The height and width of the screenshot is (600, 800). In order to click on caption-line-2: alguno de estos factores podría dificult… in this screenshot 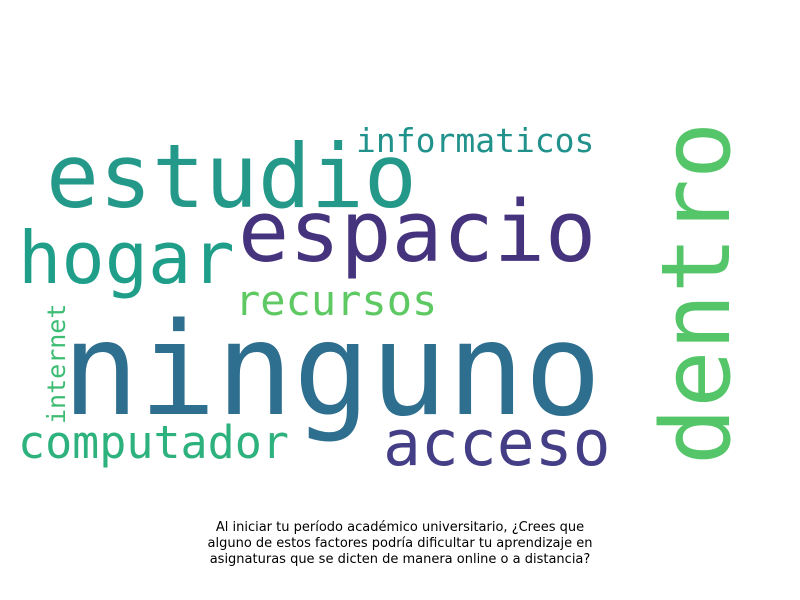, I will do `click(400, 543)`.